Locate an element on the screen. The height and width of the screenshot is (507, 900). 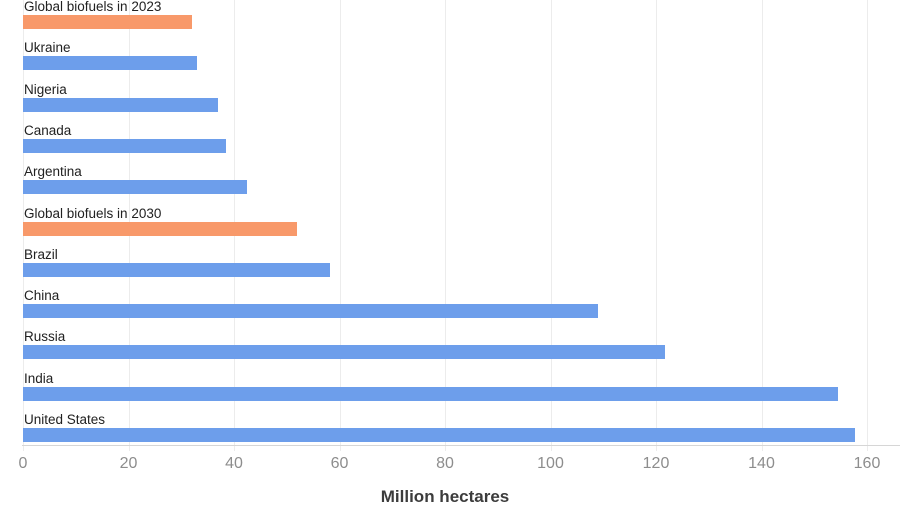
bar-canada is located at coordinates (124, 145).